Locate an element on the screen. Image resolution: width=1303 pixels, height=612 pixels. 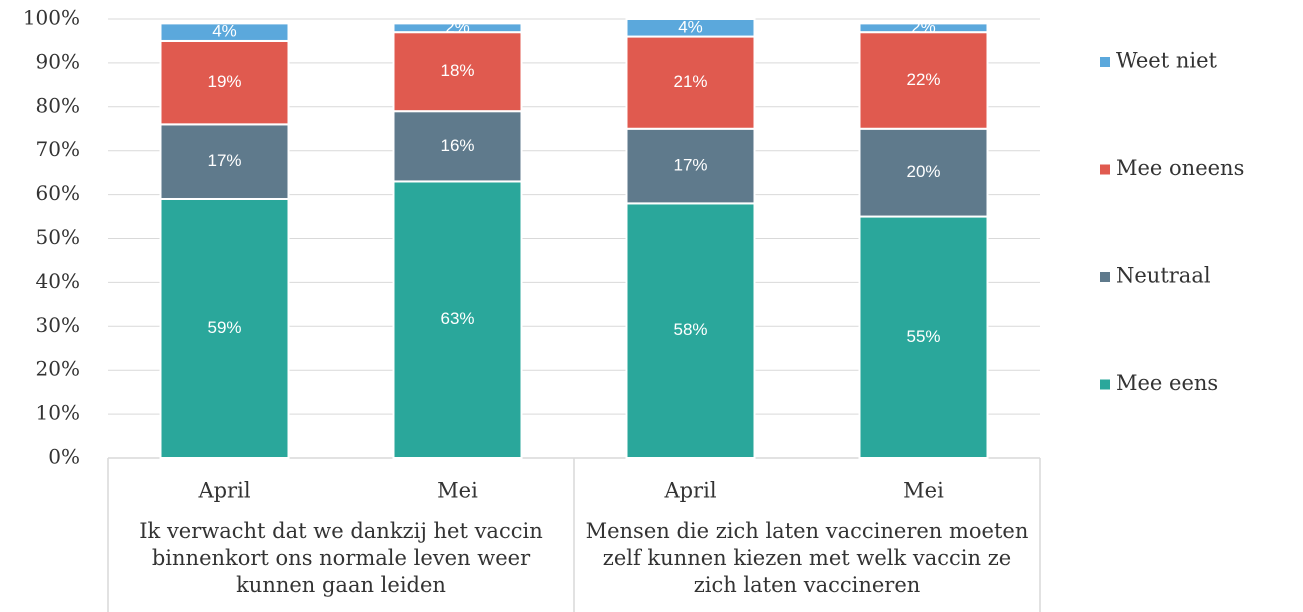
y-tick-label: 60% is located at coordinates (58, 193).